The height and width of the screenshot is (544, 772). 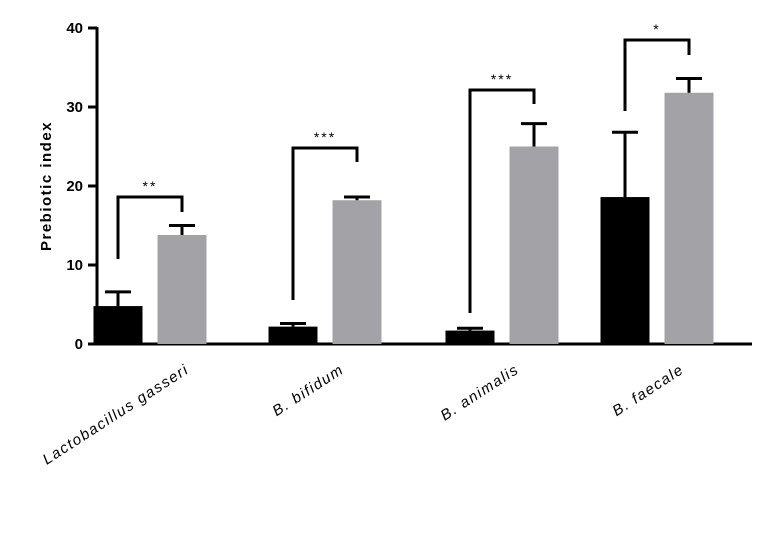 What do you see at coordinates (116, 414) in the screenshot?
I see `x-tick-label: Lactobacillus gasseri` at bounding box center [116, 414].